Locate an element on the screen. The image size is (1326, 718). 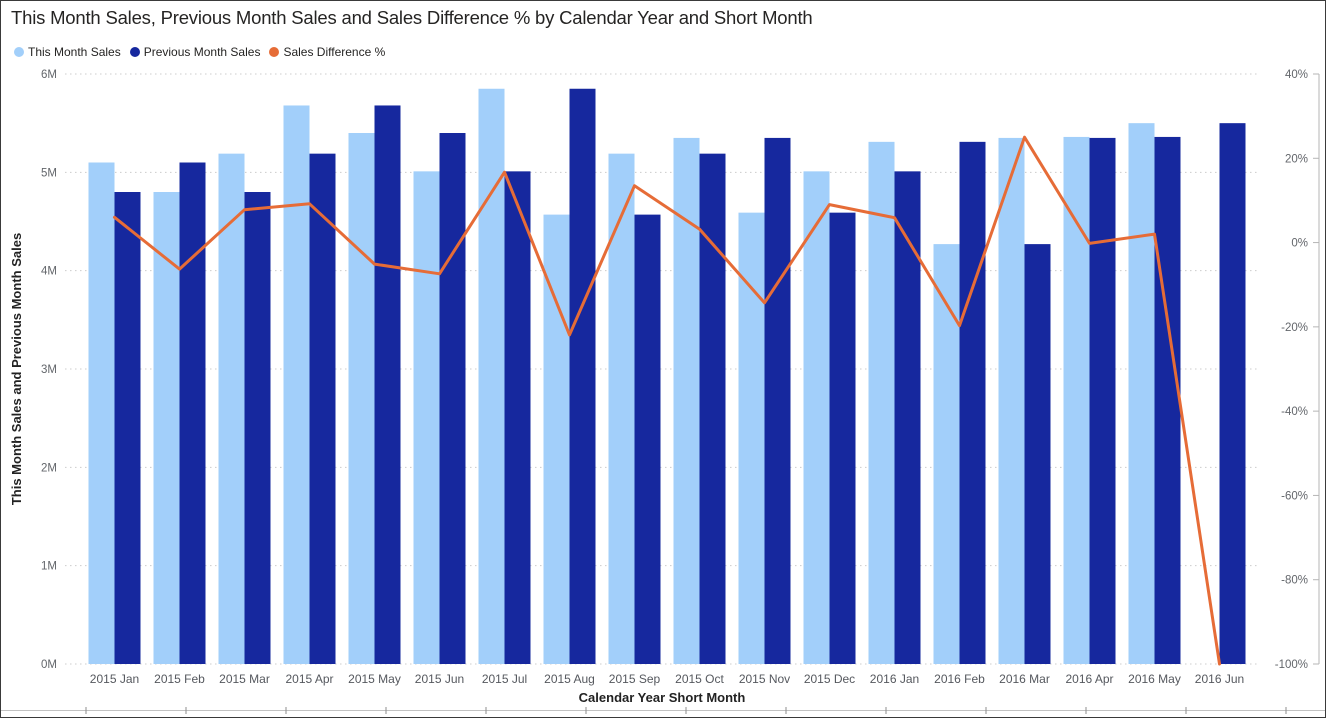
y-right-tick-0: 0% is located at coordinates (1299, 244).